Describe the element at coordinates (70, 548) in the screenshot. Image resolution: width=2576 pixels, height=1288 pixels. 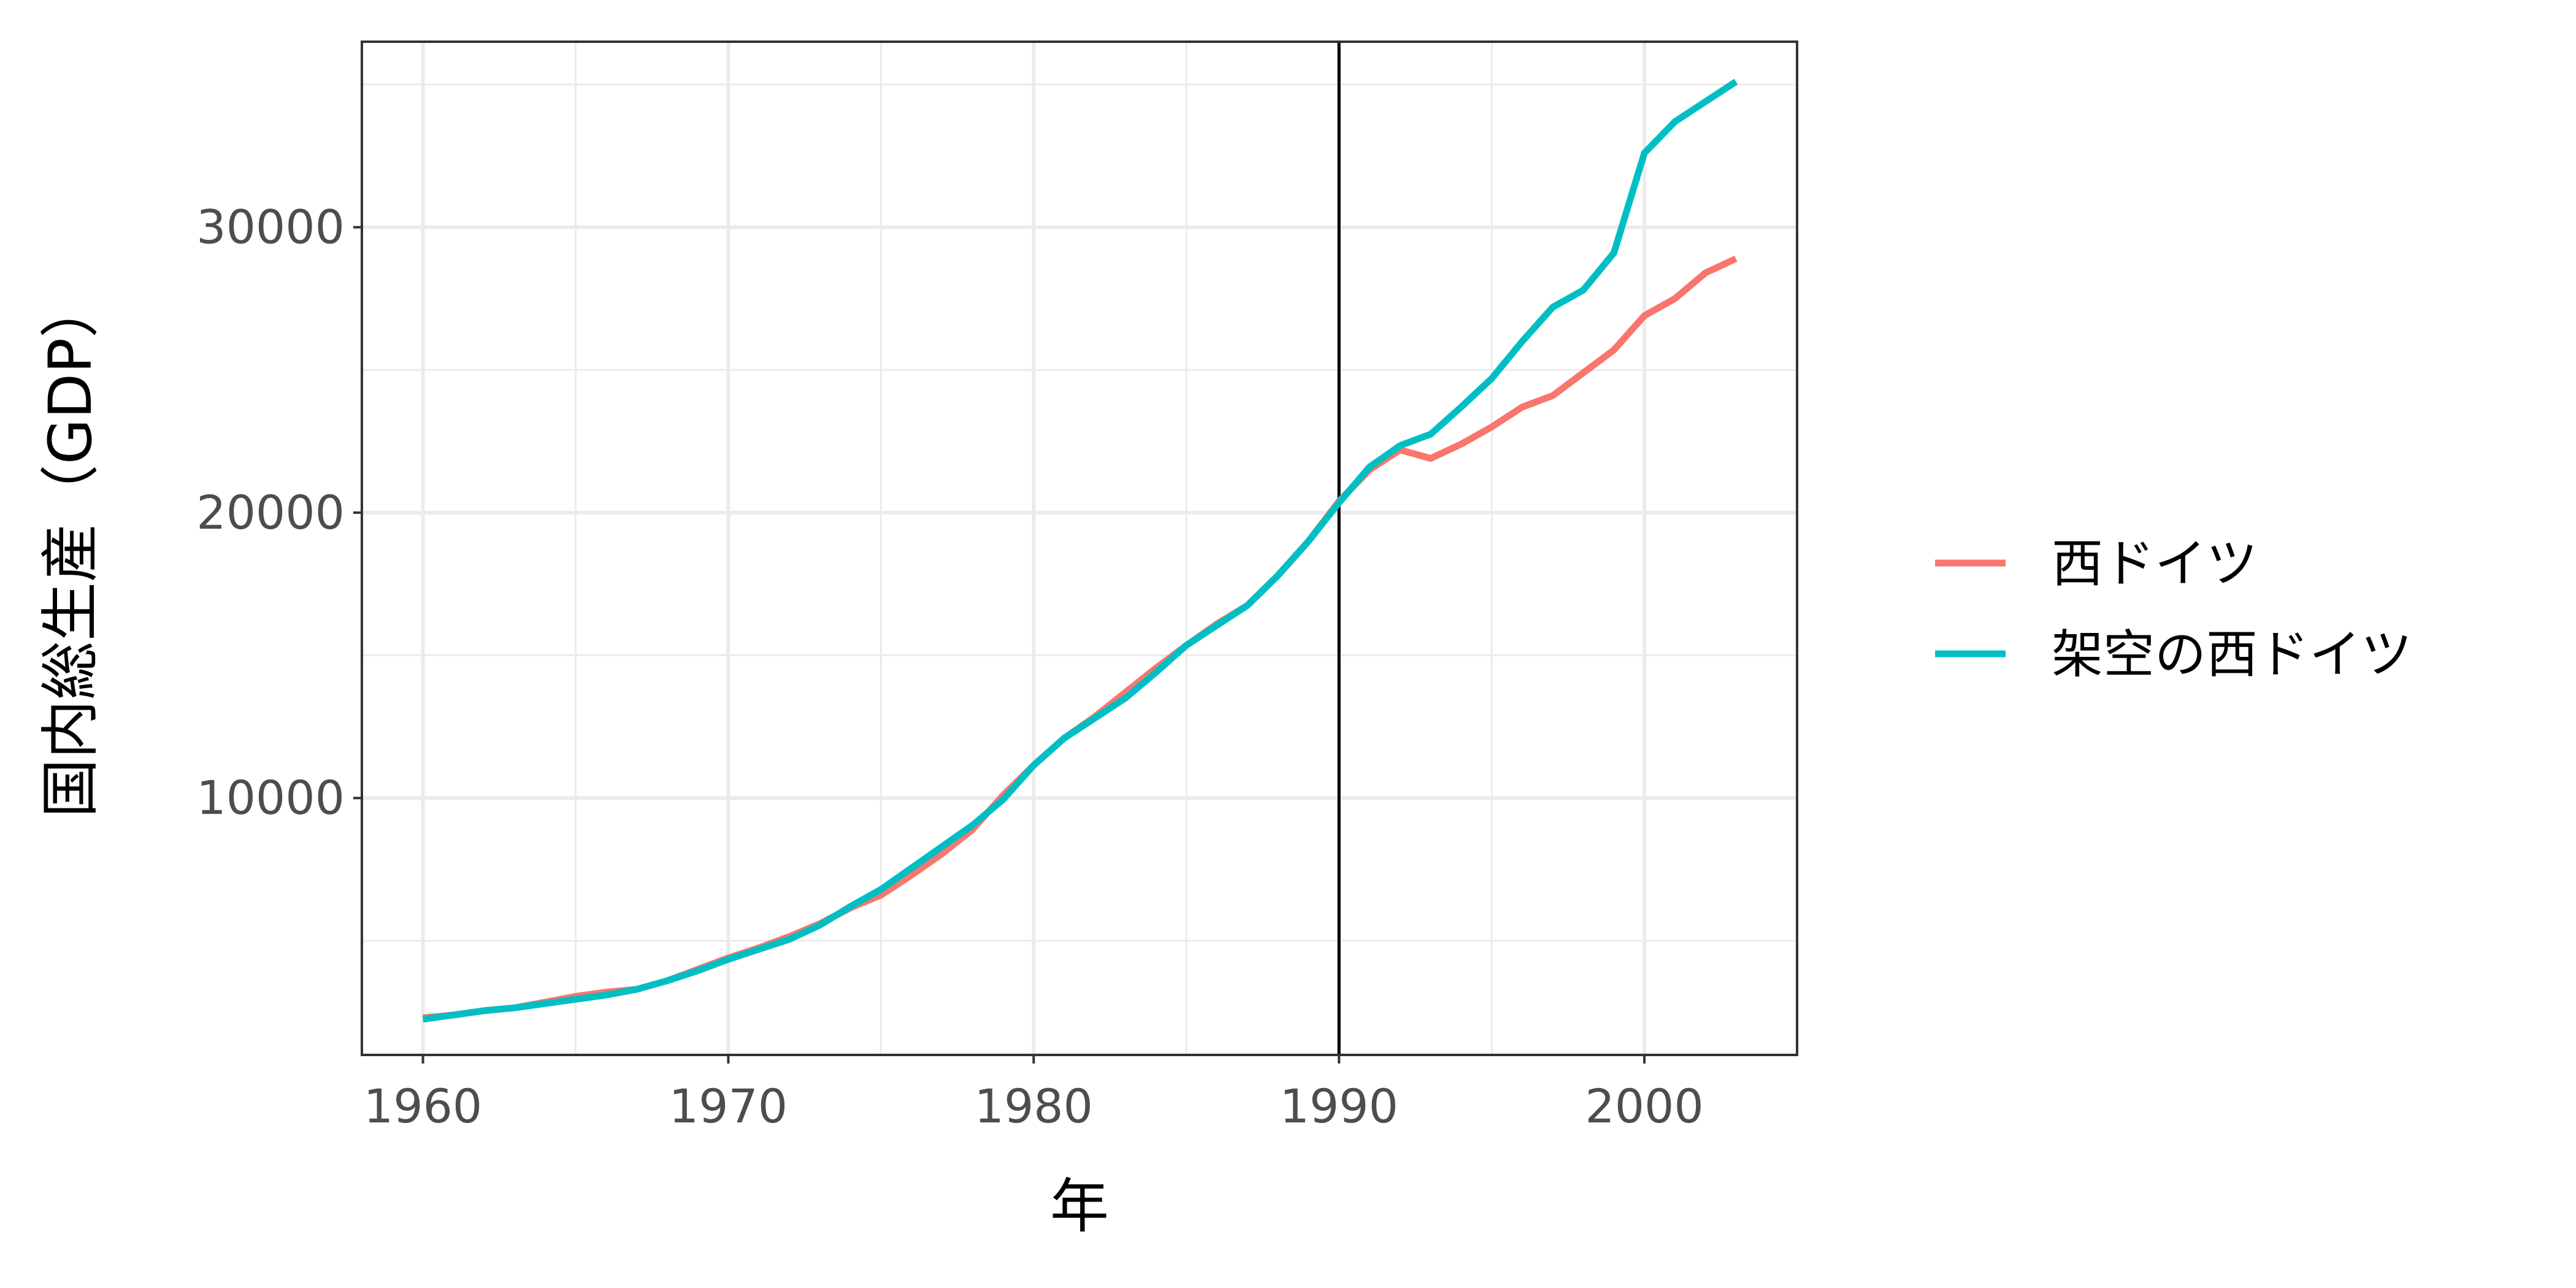
I see `y-axis-title: 国内総生産（GDP）` at that location.